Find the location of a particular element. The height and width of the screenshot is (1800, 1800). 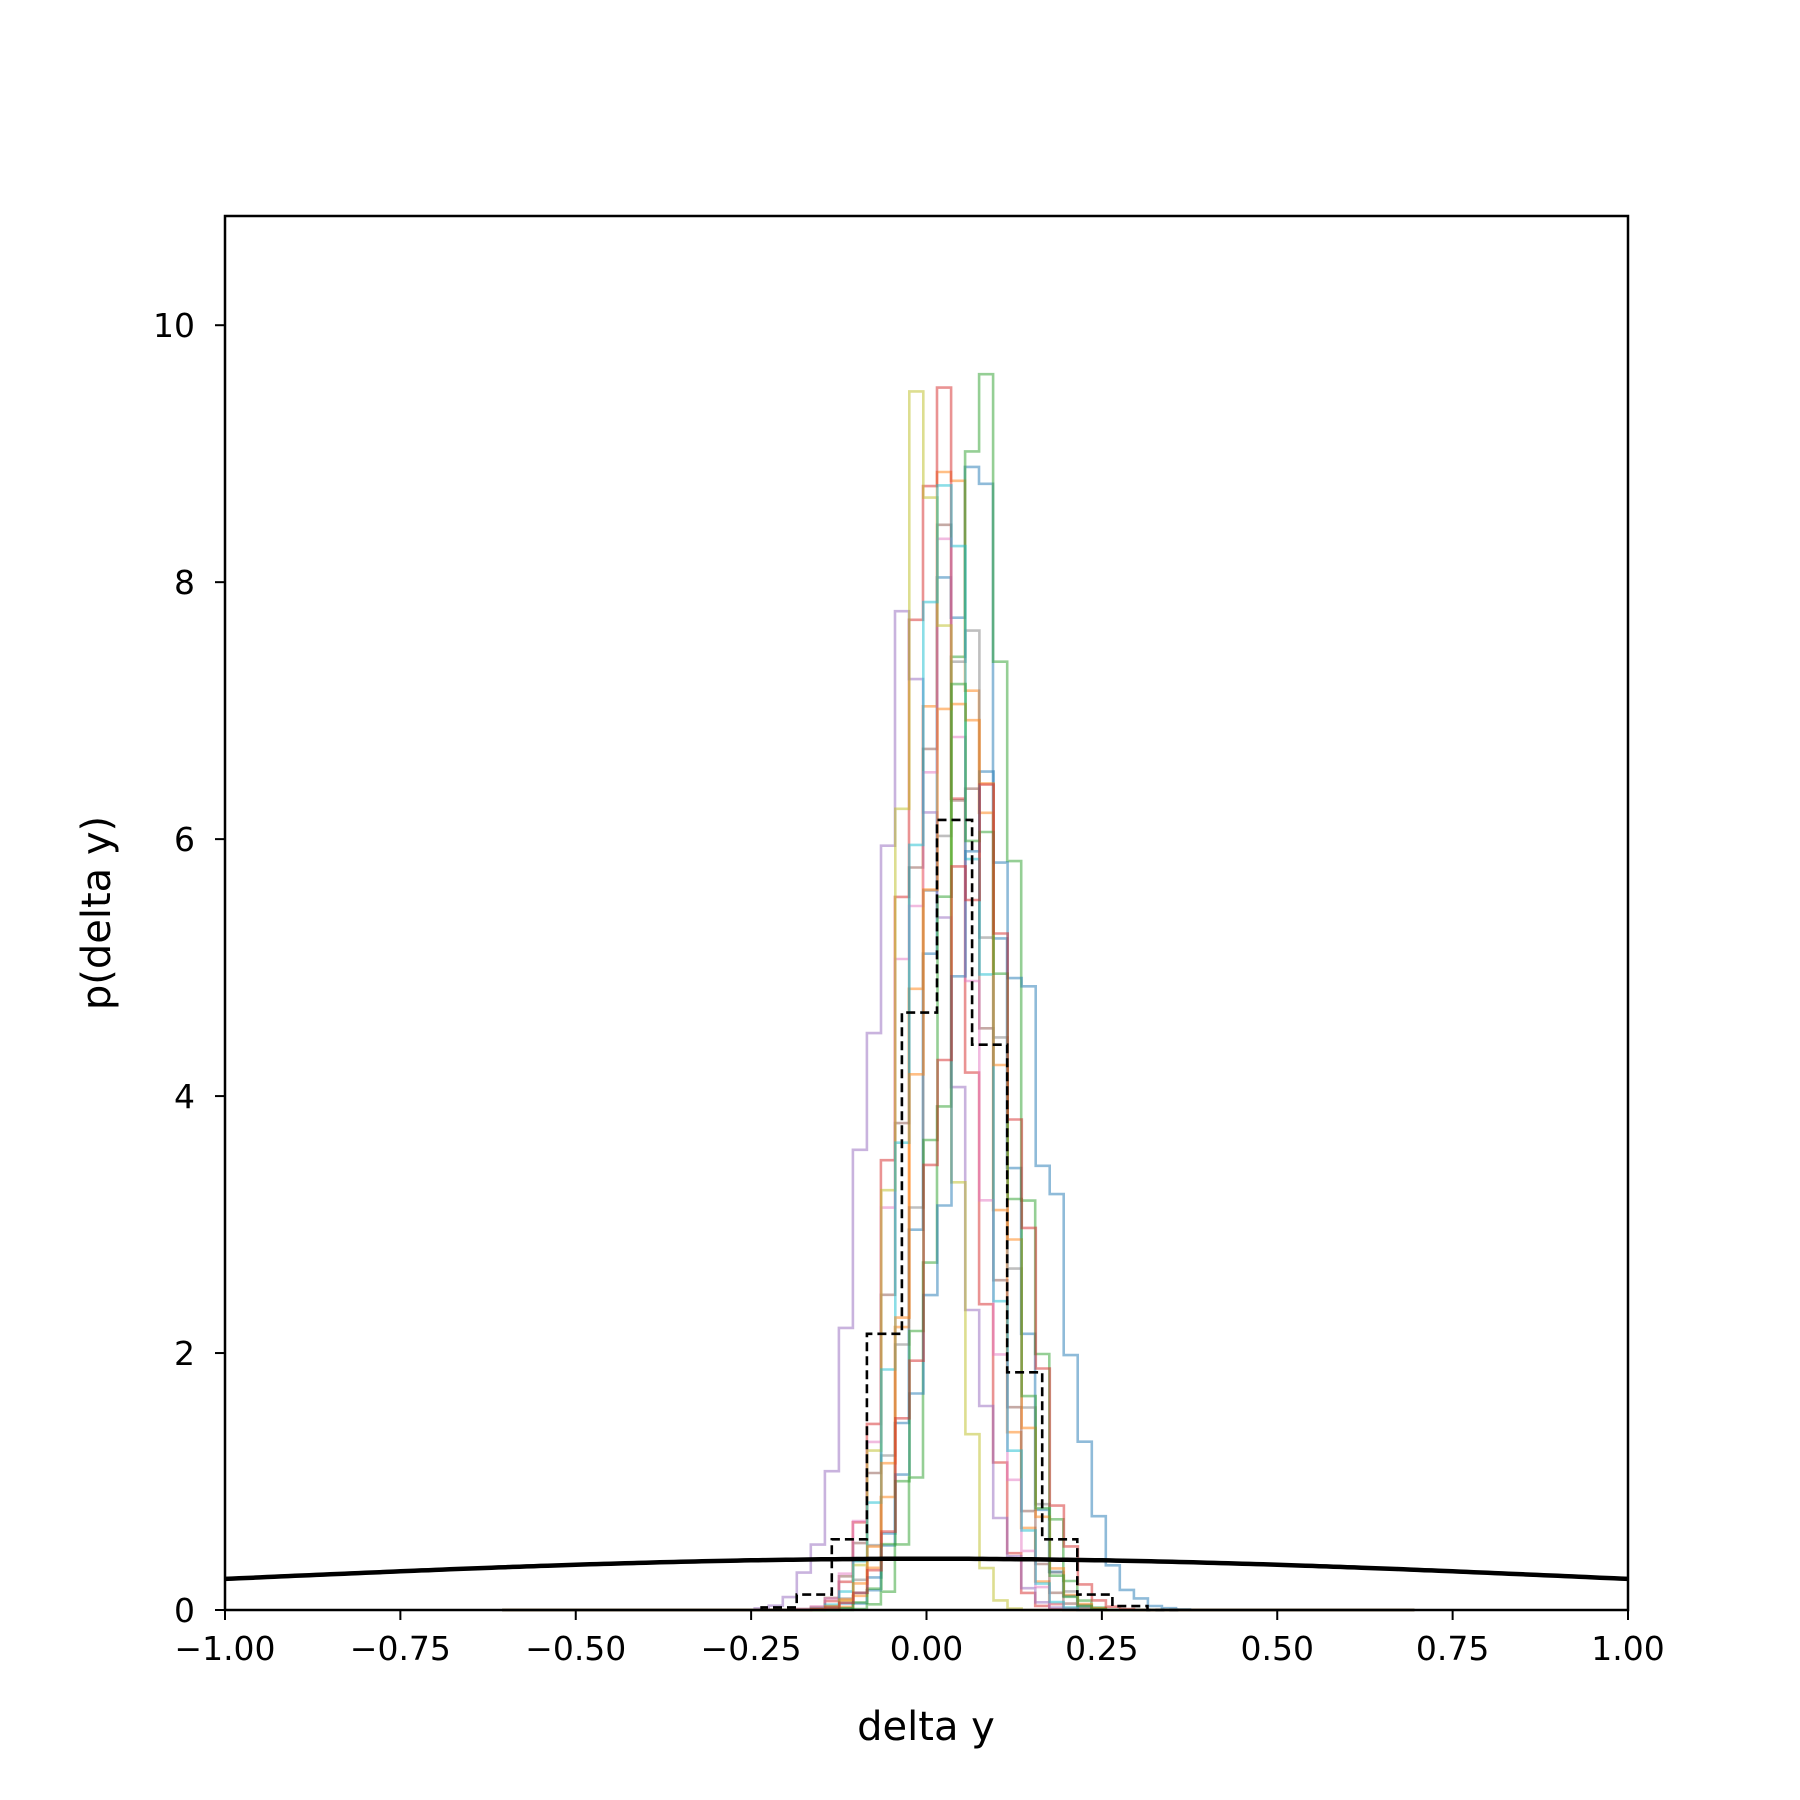

reference-curve-layer is located at coordinates (926, 1569).